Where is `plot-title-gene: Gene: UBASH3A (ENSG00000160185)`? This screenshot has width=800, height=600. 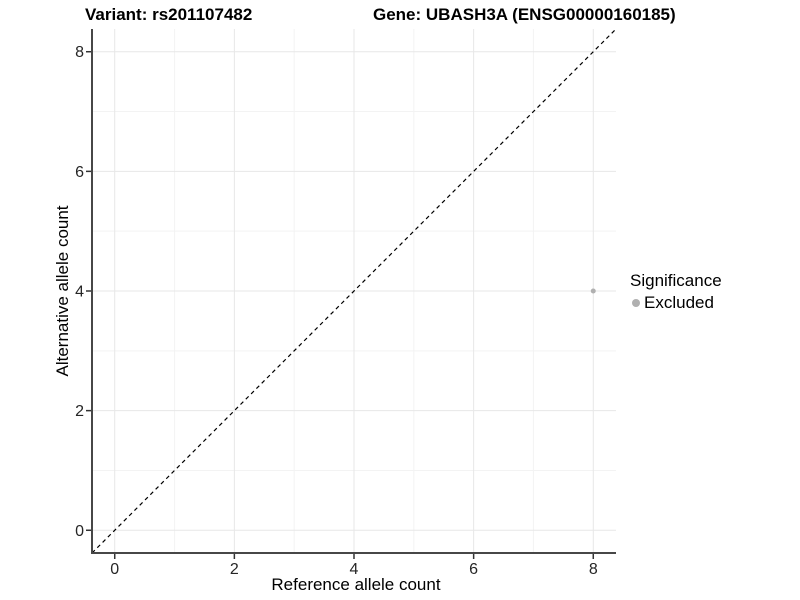 plot-title-gene: Gene: UBASH3A (ENSG00000160185) is located at coordinates (524, 14).